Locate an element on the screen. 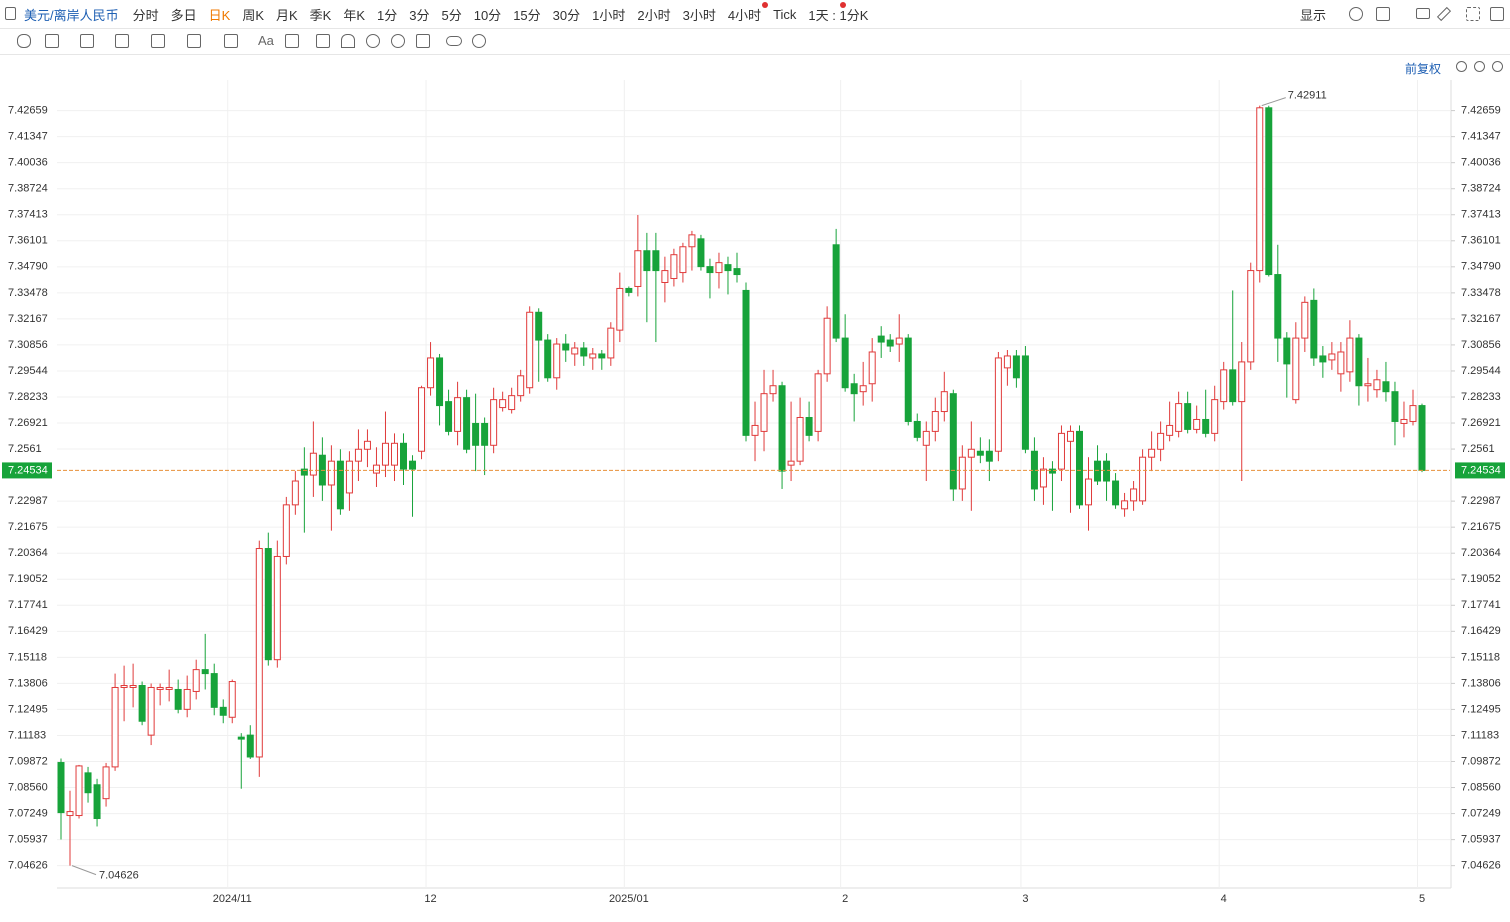 This screenshot has width=1510, height=922. line-tool is located at coordinates (52, 41).